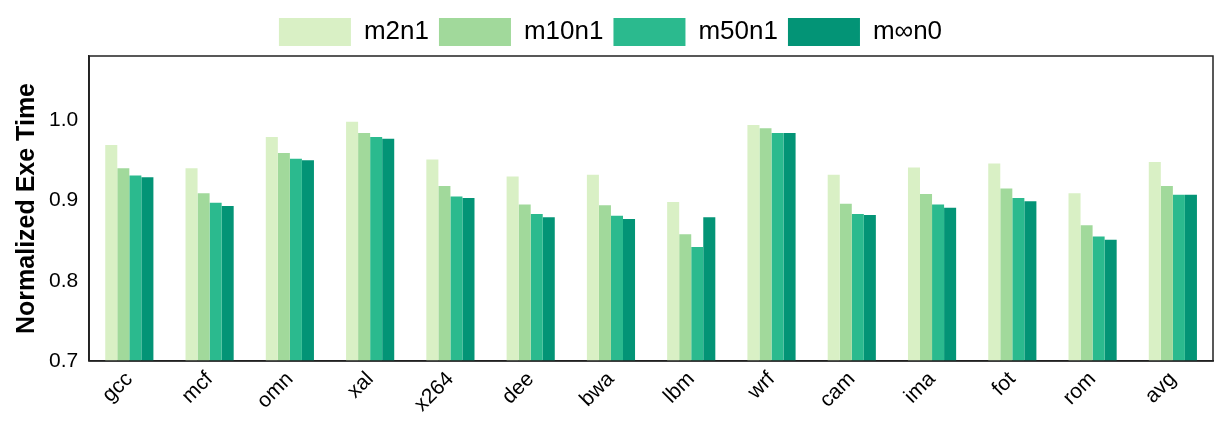 The image size is (1225, 431). Describe the element at coordinates (678, 386) in the screenshot. I see `x-tick-label: lbm` at that location.